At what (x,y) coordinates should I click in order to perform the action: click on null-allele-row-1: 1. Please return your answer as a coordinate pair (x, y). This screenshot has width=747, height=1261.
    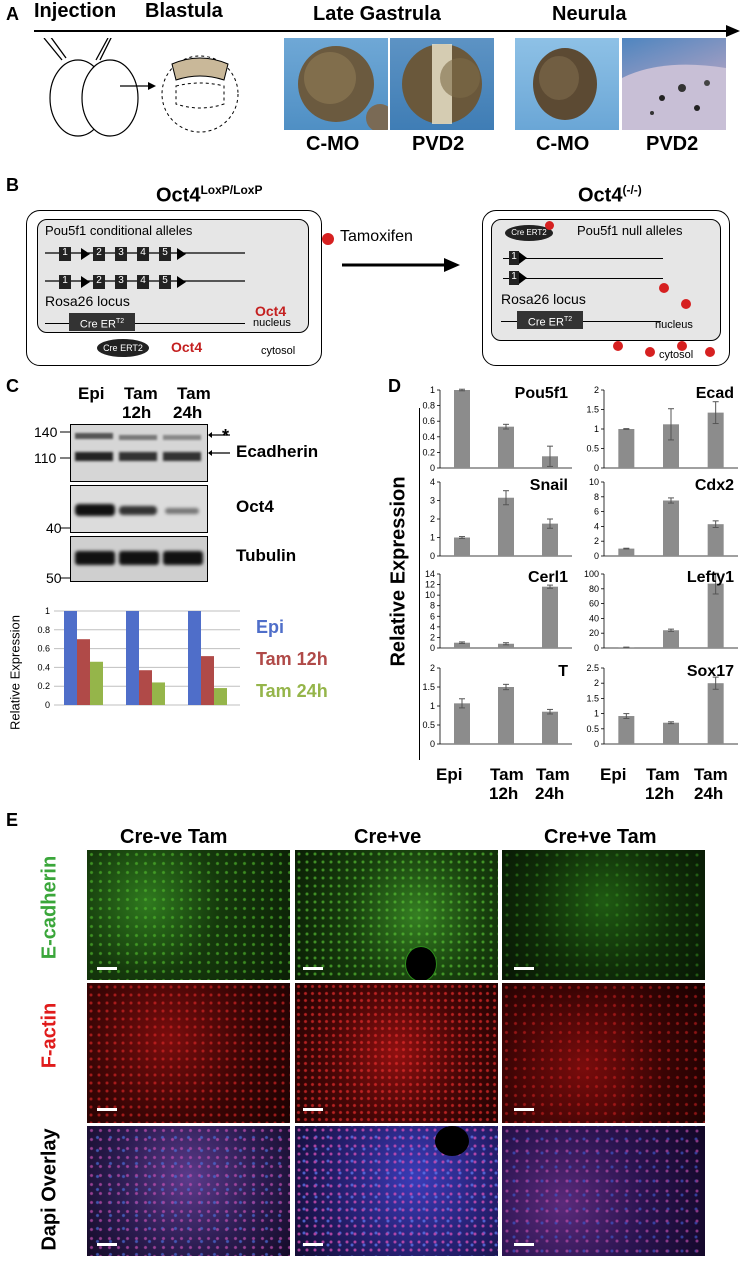
    Looking at the image, I should click on (588, 258).